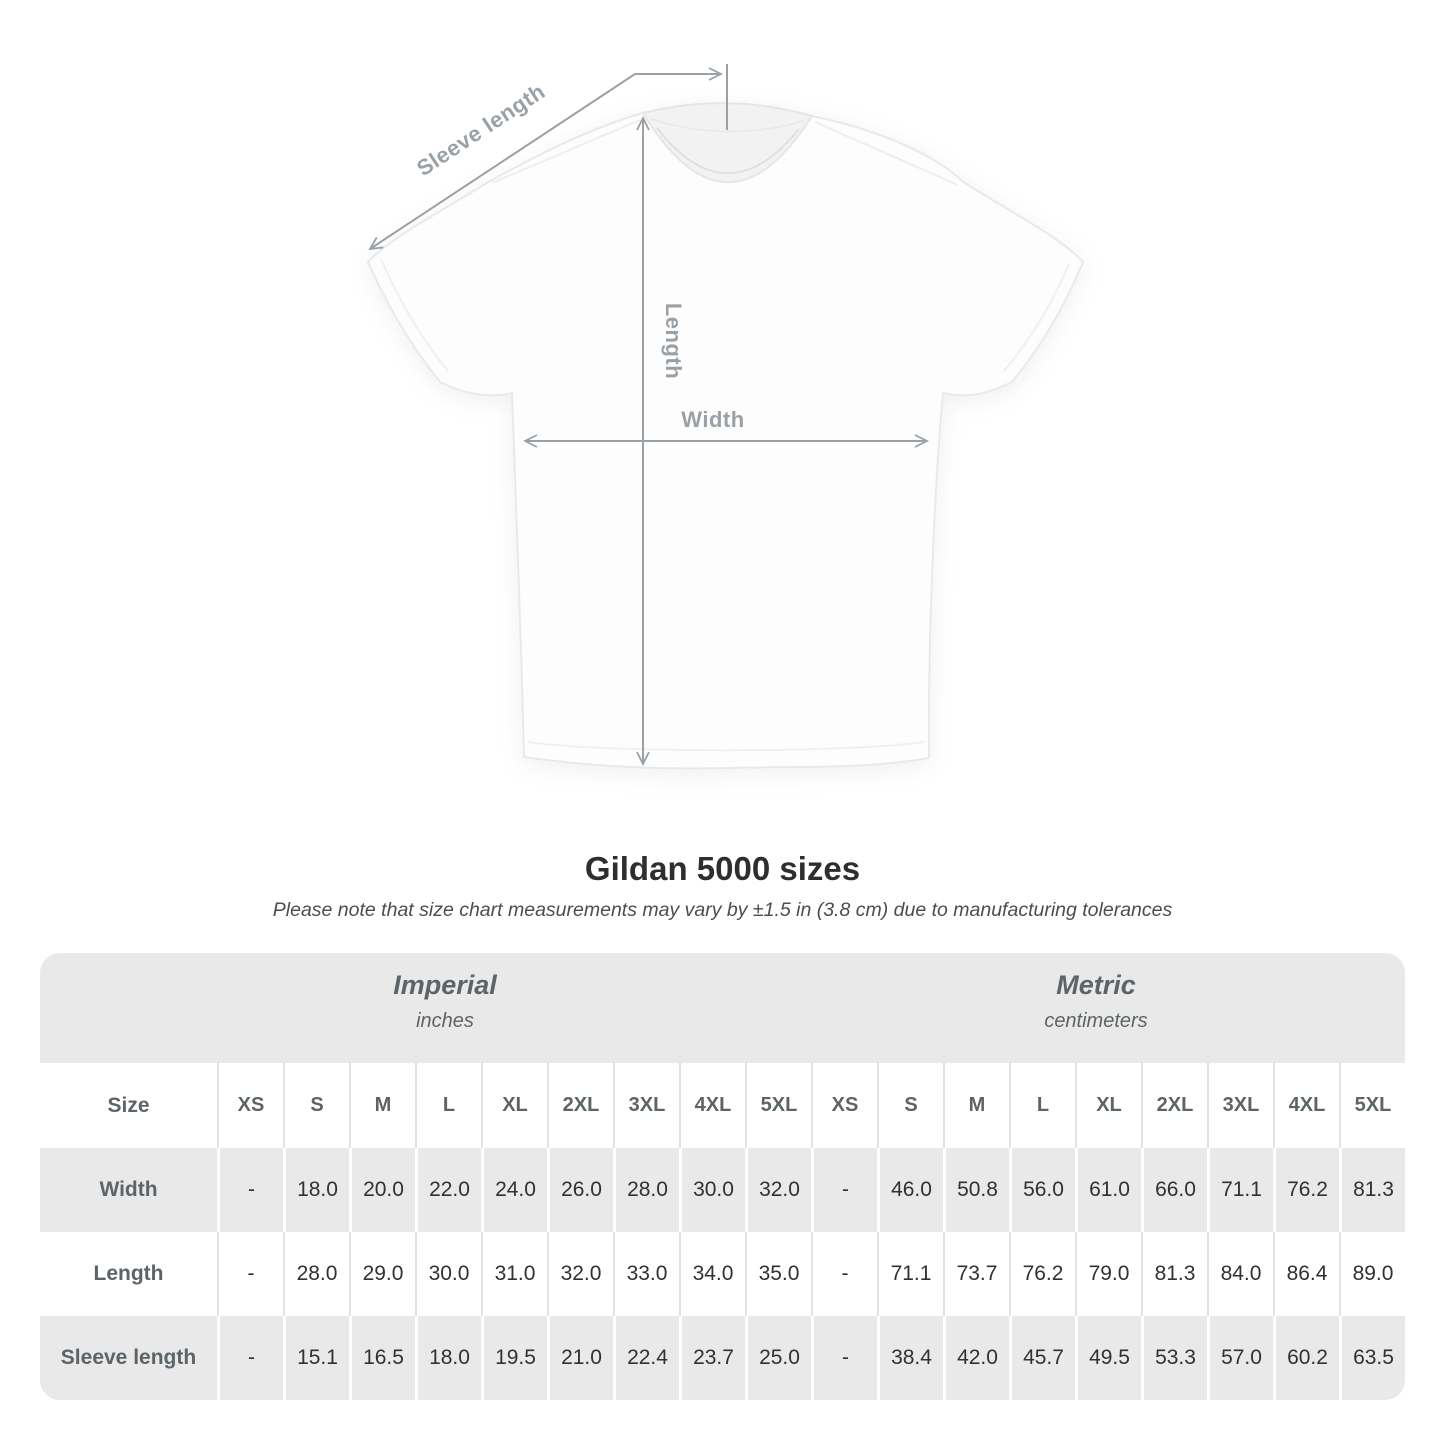  What do you see at coordinates (1372, 1358) in the screenshot?
I see `value-cell-metric: 63.5` at bounding box center [1372, 1358].